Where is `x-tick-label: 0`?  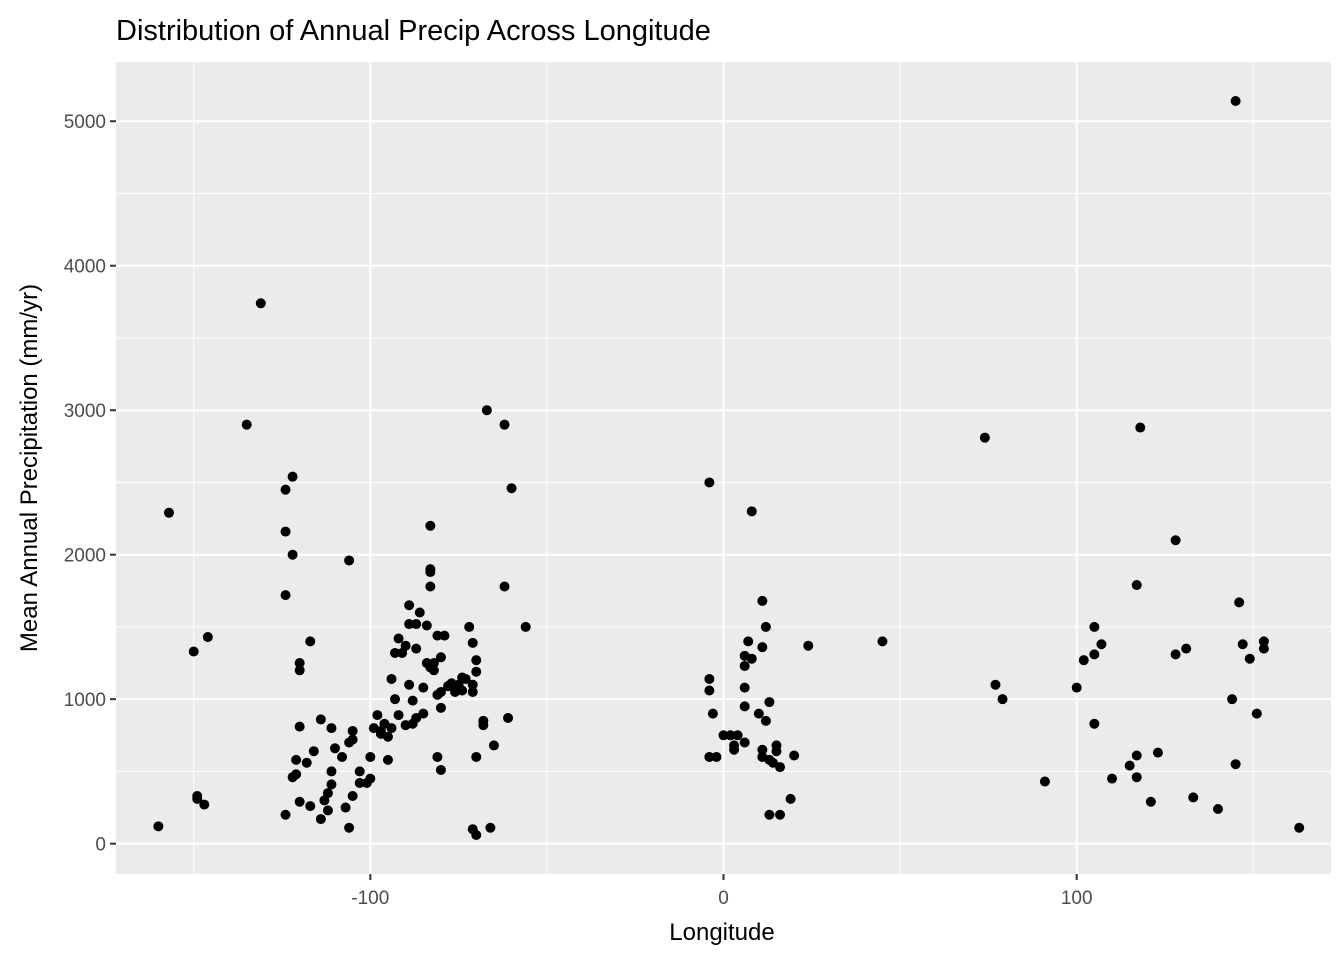 x-tick-label: 0 is located at coordinates (723, 898).